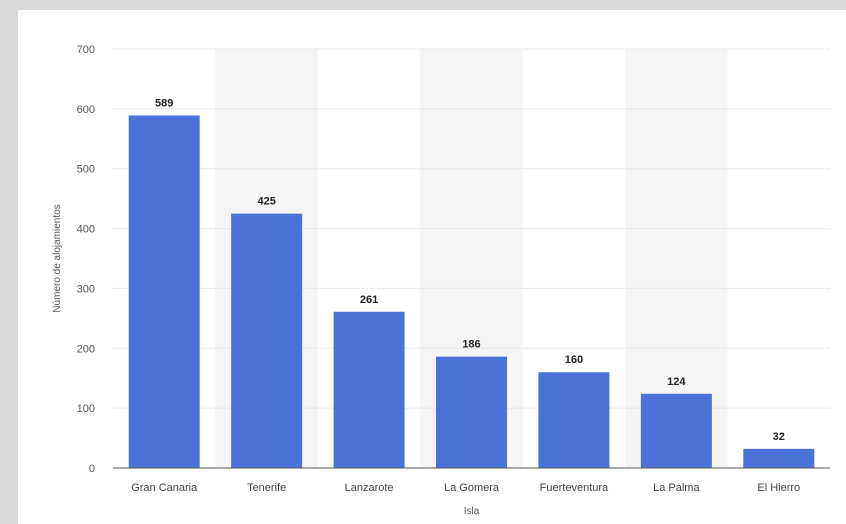  Describe the element at coordinates (86, 110) in the screenshot. I see `y-tick-label: 600` at that location.